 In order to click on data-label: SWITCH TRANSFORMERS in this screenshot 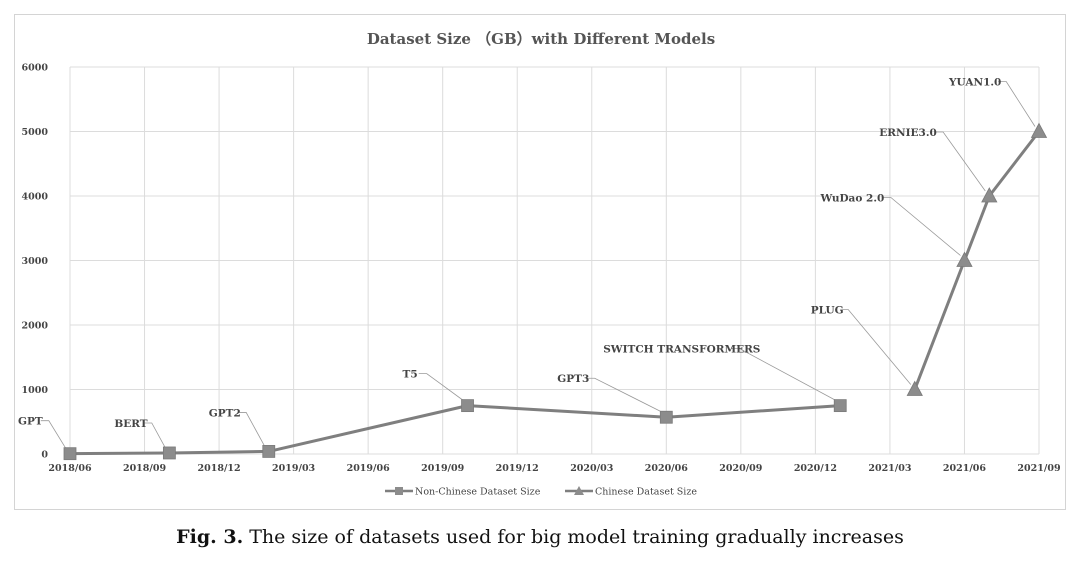, I will do `click(681, 350)`.